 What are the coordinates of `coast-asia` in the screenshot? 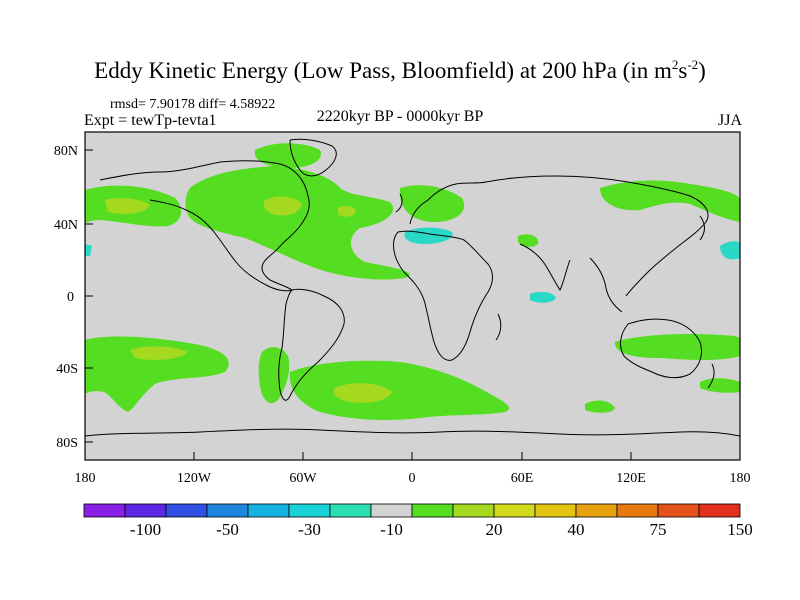 It's located at (597, 236).